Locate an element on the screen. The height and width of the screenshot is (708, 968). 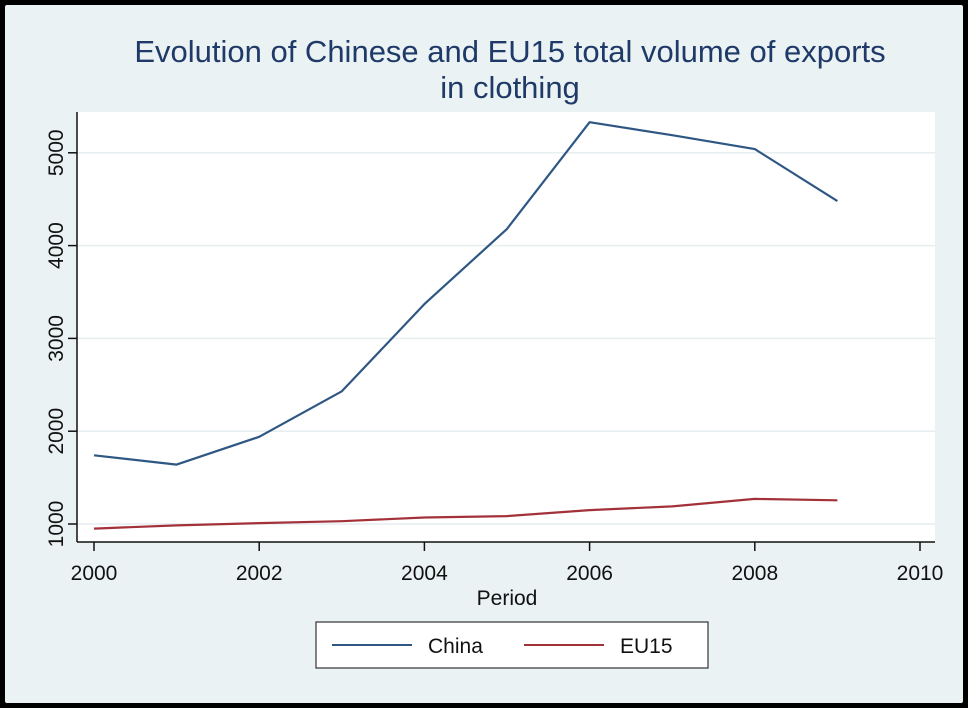
y-tick-label: 5000 is located at coordinates (56, 152).